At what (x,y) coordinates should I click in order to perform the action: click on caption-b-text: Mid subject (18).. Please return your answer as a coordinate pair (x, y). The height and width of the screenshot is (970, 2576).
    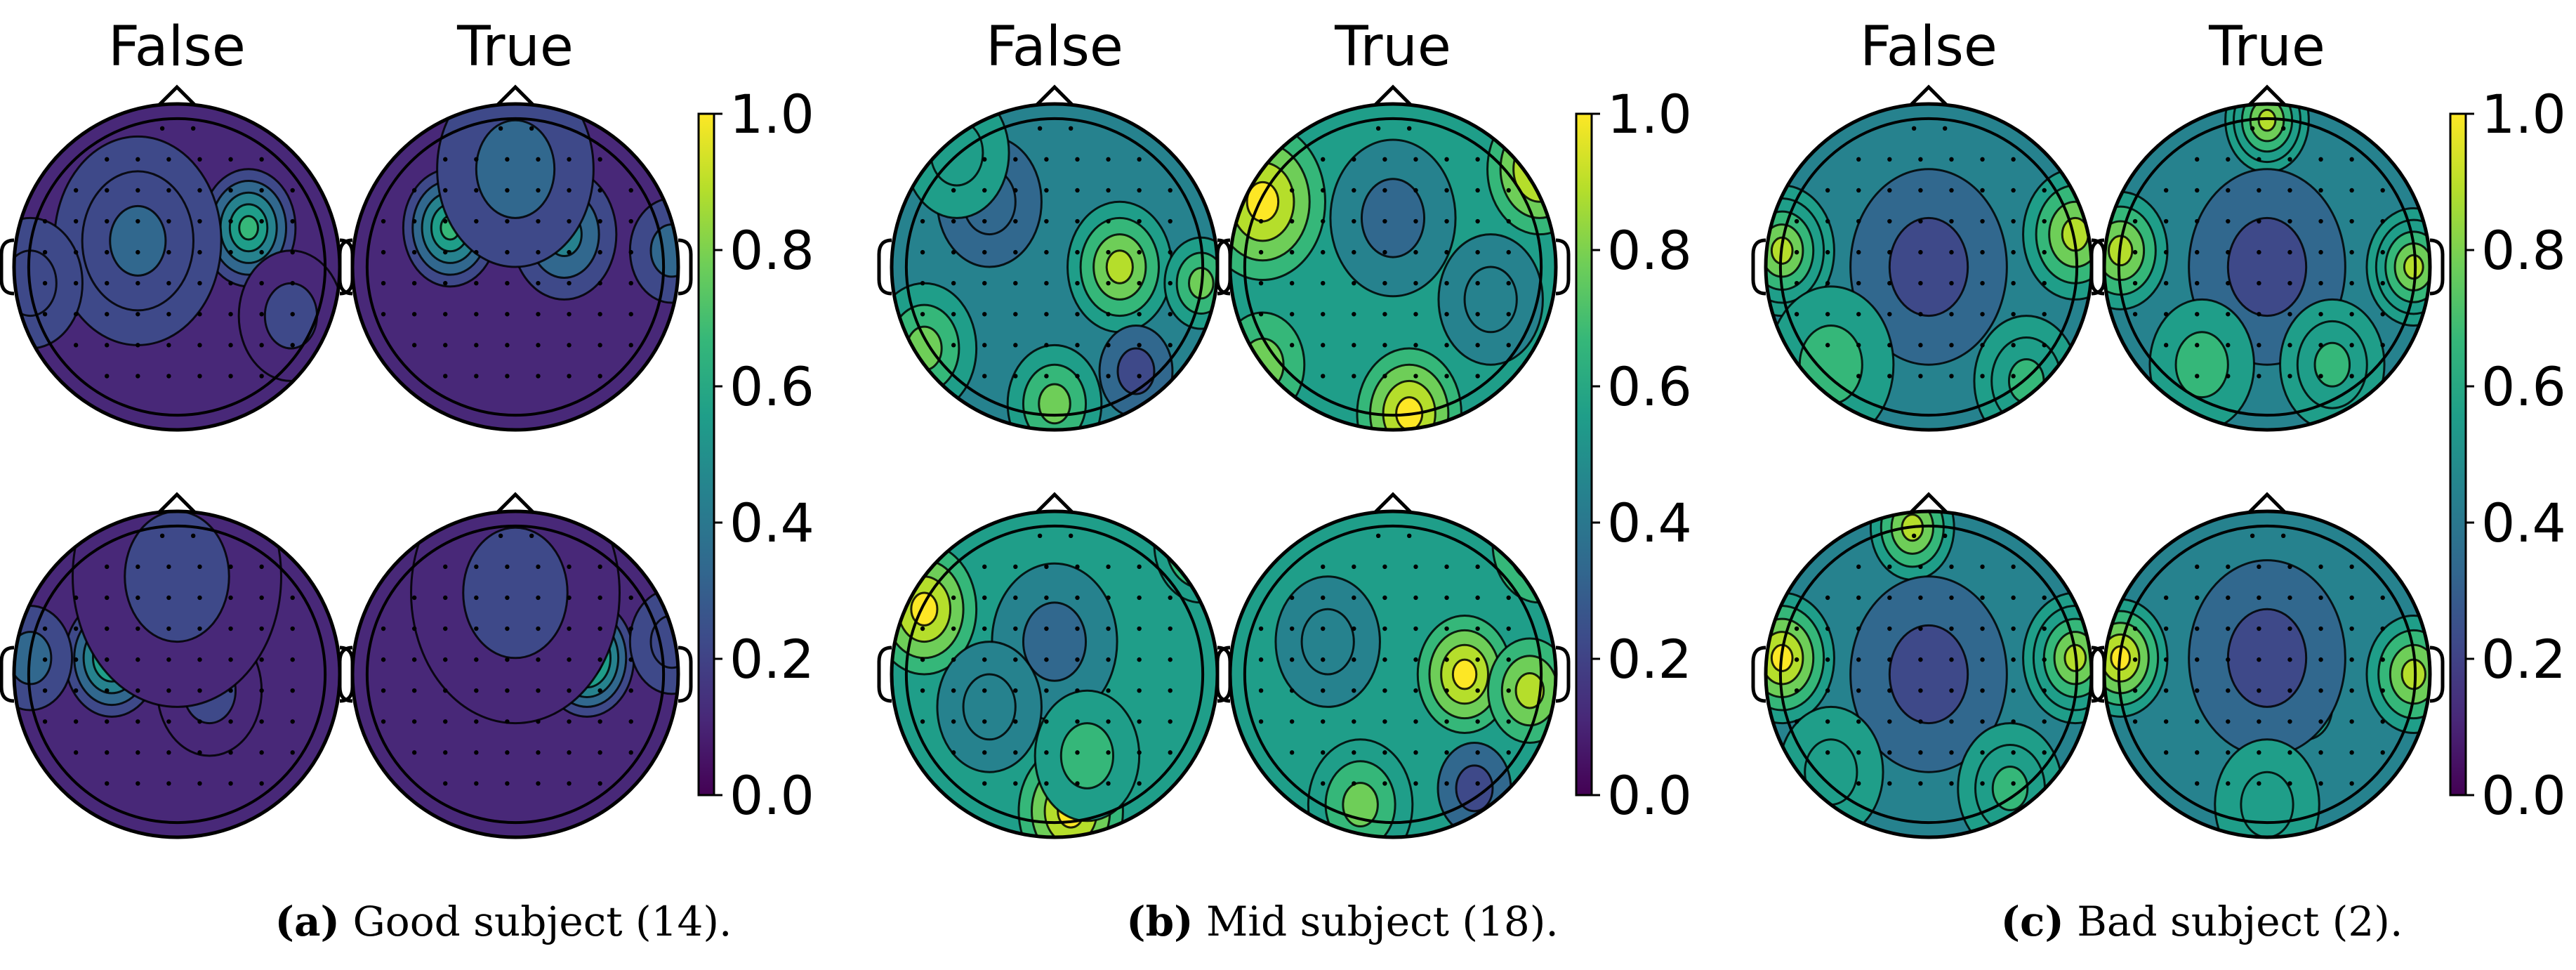
    Looking at the image, I should click on (1382, 922).